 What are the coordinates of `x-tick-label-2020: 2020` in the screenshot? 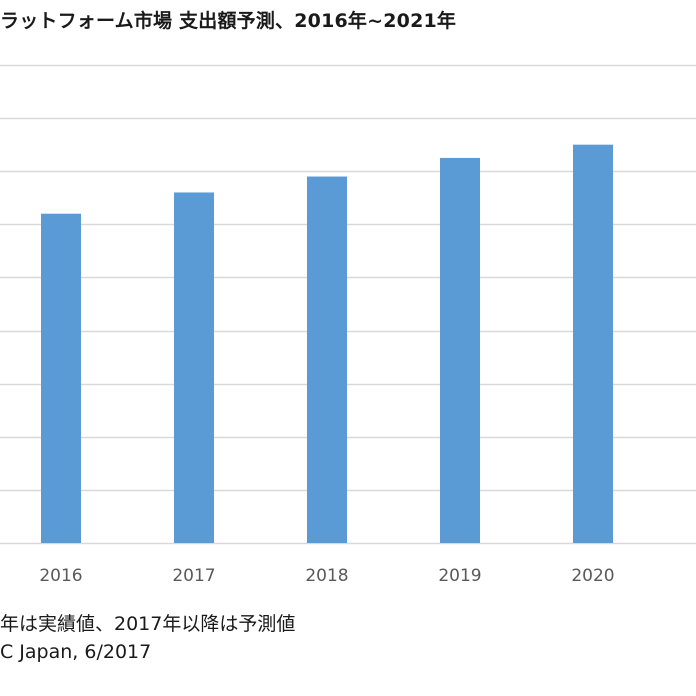 It's located at (592, 576).